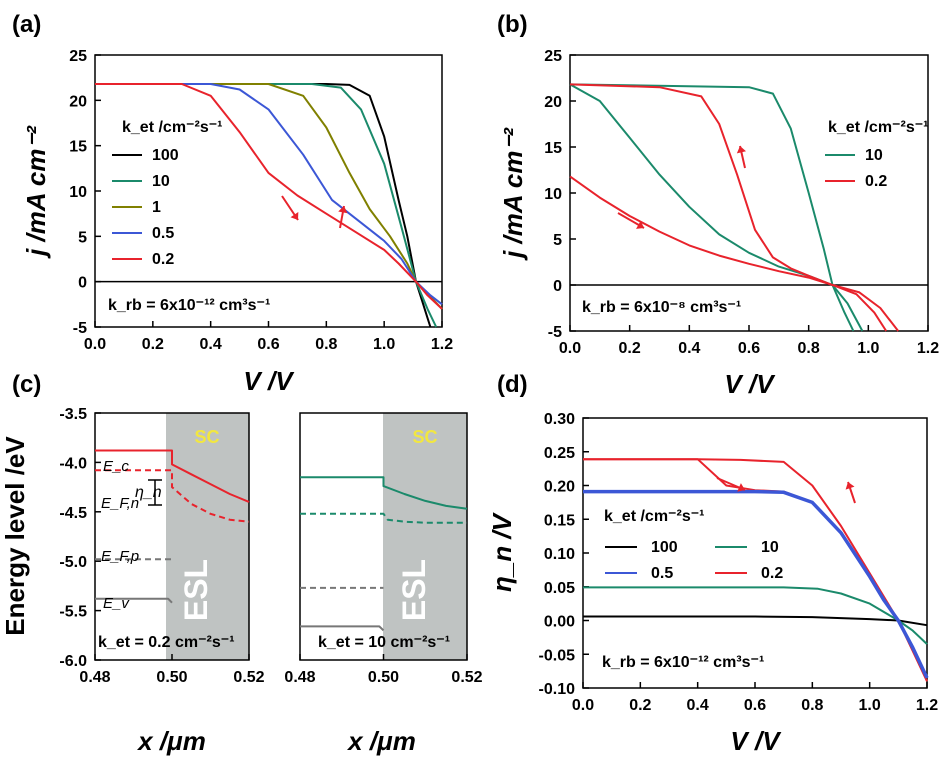 The image size is (944, 757). Describe the element at coordinates (559, 453) in the screenshot. I see `y-tick-label: 0.25` at that location.